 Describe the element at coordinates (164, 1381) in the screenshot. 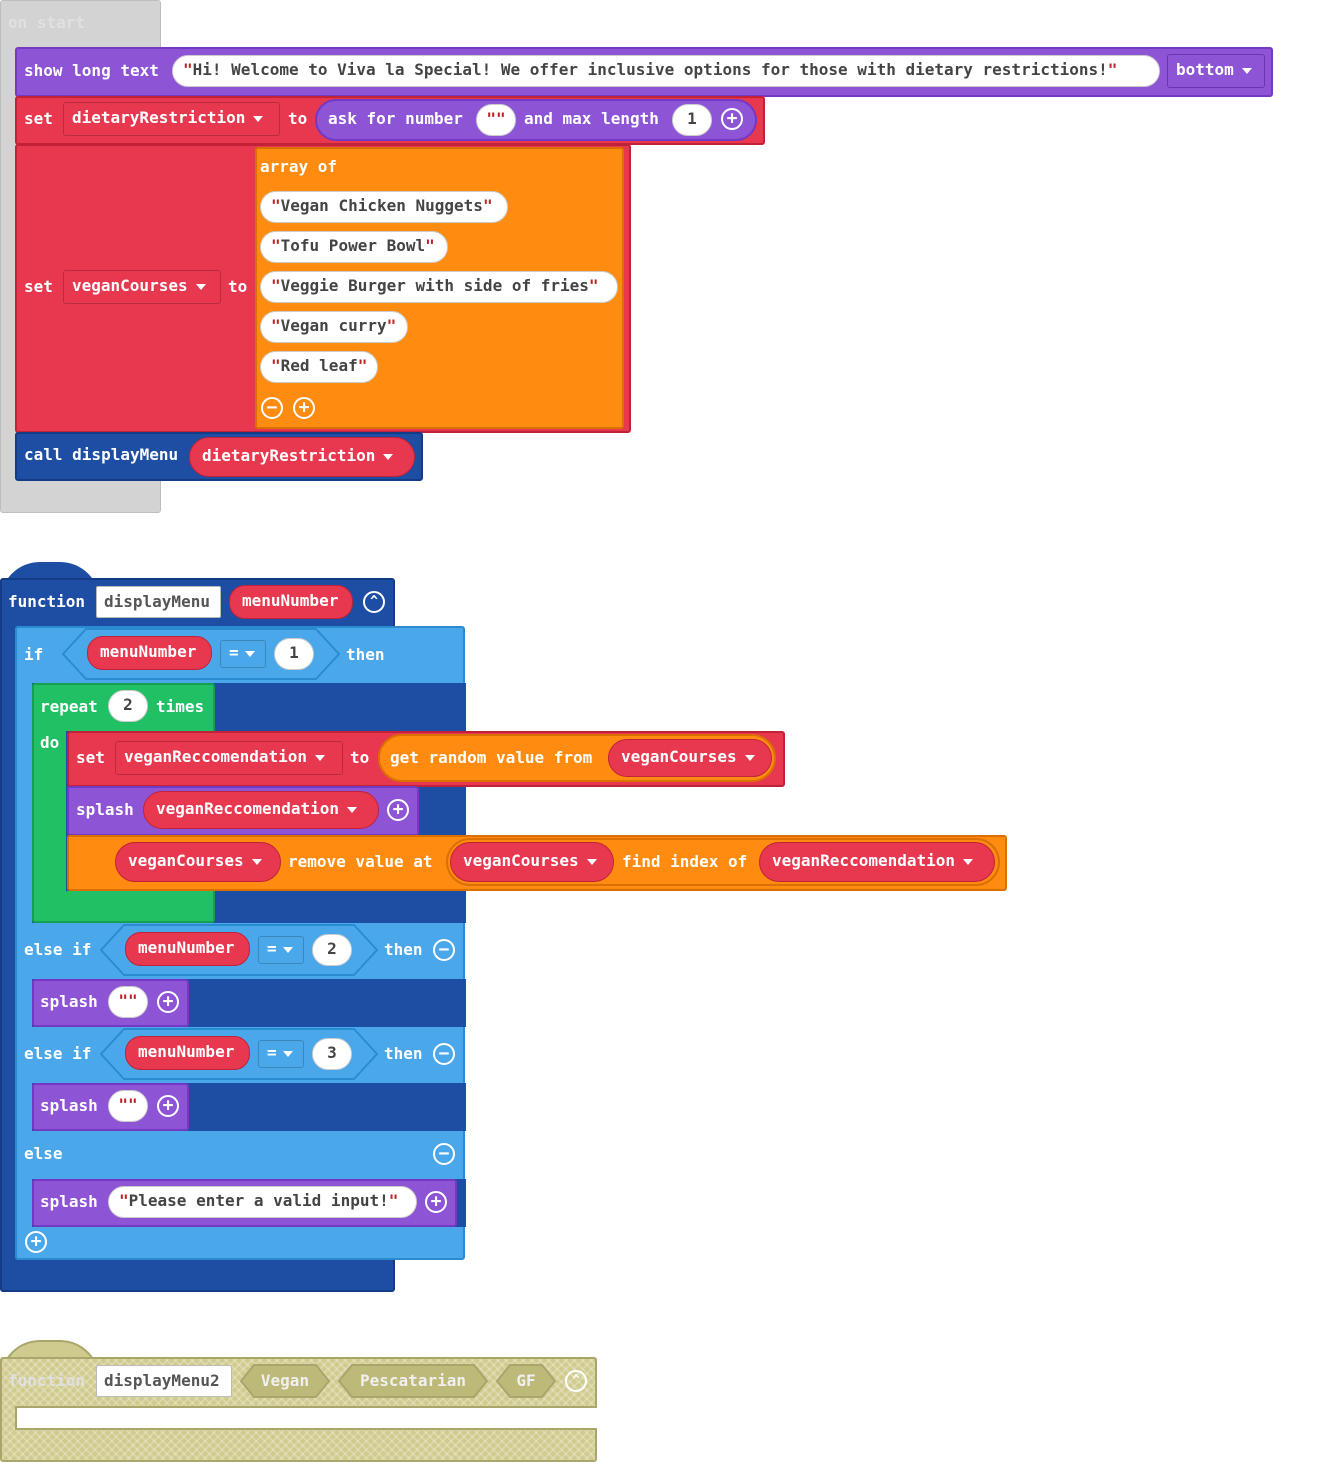

I see `function2-name-field: displayMenu2` at that location.